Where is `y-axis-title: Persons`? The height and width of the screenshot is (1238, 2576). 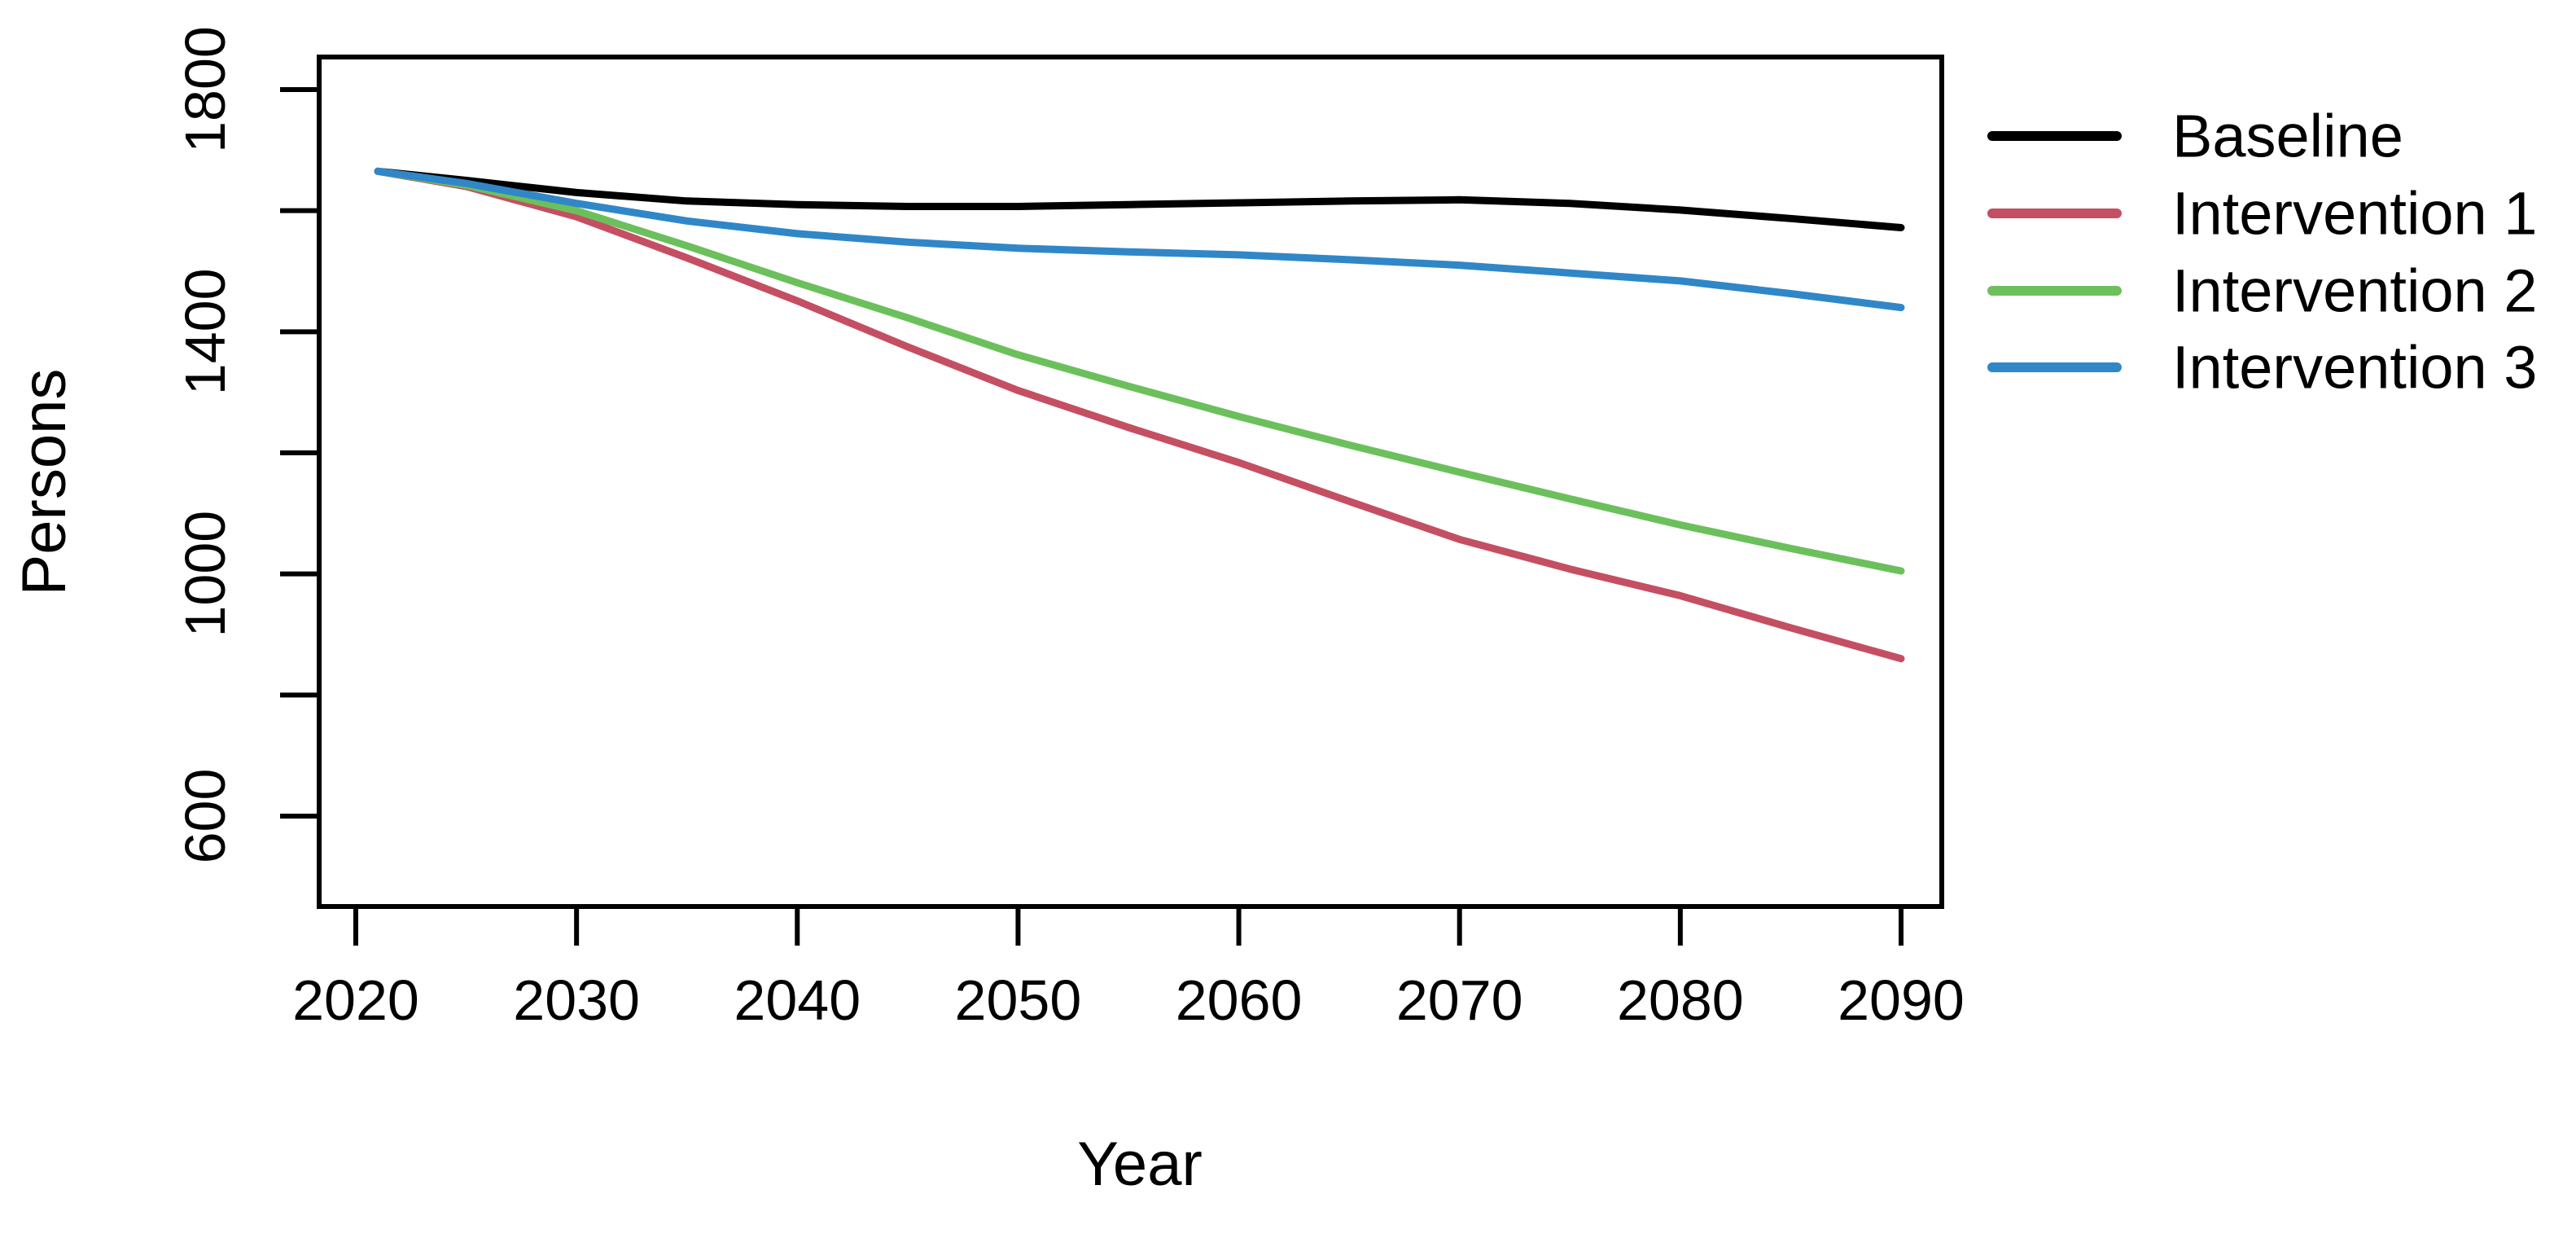 y-axis-title: Persons is located at coordinates (44, 482).